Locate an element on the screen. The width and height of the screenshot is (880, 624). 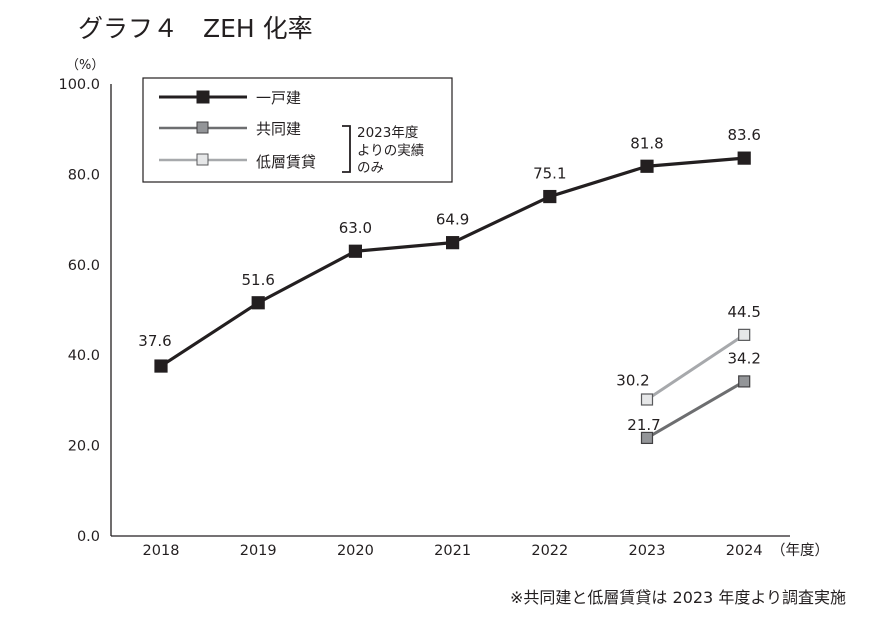
y-tick-label: 40.0 is located at coordinates (84, 356).